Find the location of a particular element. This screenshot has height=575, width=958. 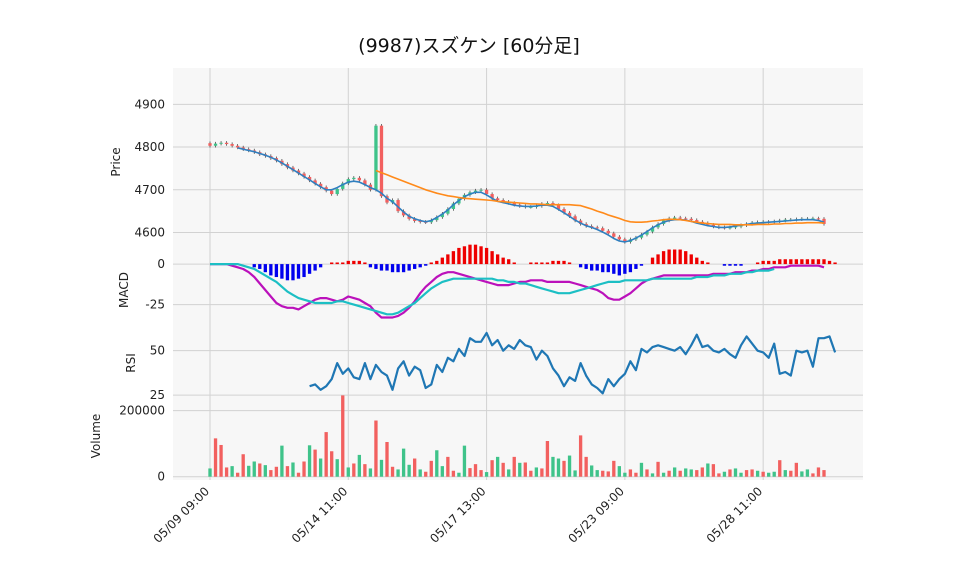

x-tick-label: 05/14 11:00 is located at coordinates (320, 515).